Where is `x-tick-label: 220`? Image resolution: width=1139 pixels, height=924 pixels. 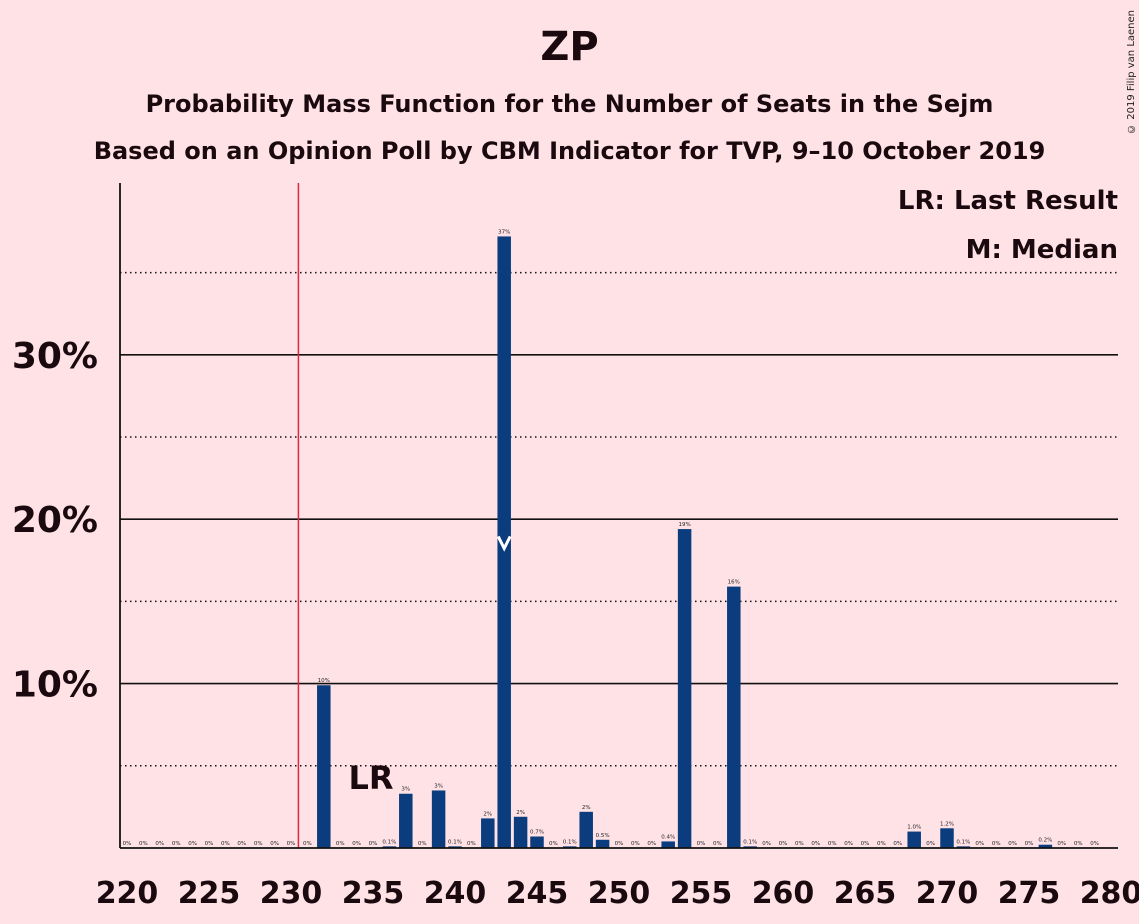
x-tick-label: 220 is located at coordinates (127, 893).